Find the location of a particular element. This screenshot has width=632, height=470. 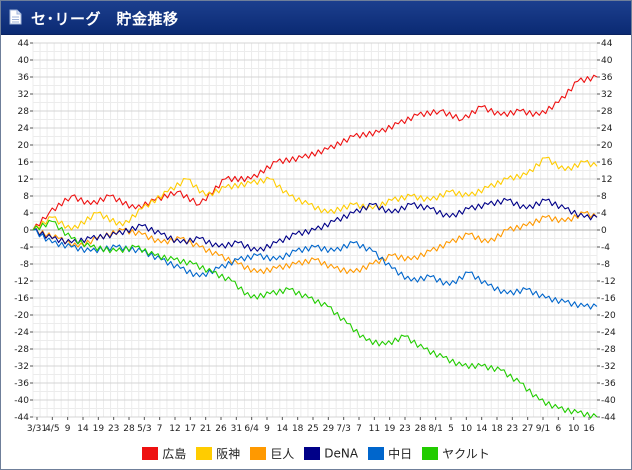

y-tick-label-left: 8 is located at coordinates (26, 197).